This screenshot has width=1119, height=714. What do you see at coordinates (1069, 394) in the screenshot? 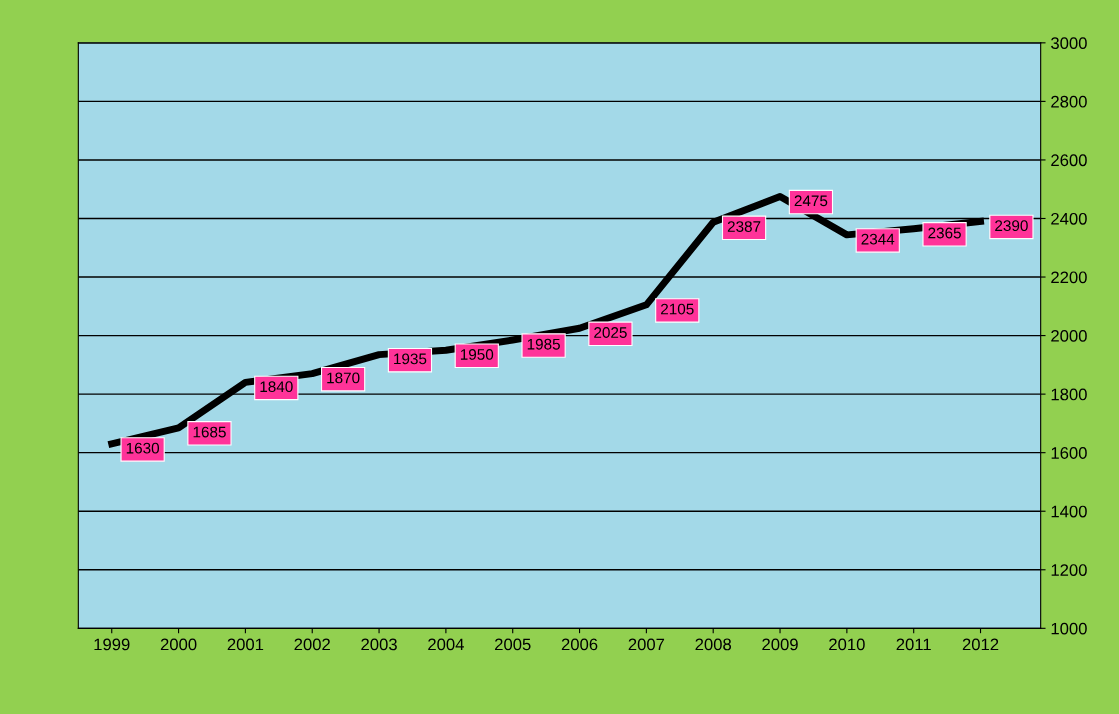
I see `y-tick-label: 1800` at bounding box center [1069, 394].